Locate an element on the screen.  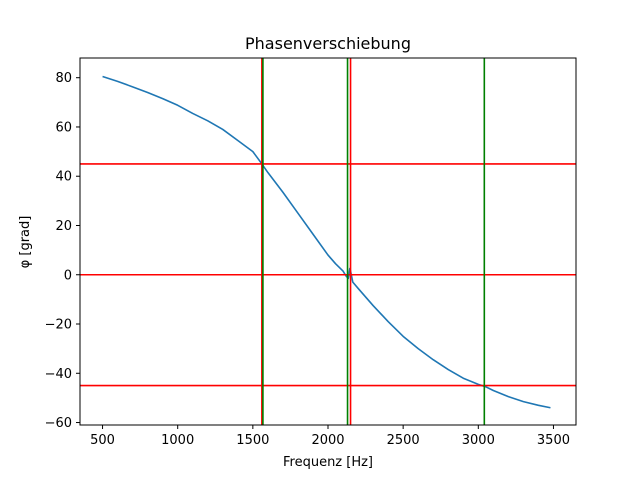
x-axis-label: Frequenz [Hz] is located at coordinates (328, 462).